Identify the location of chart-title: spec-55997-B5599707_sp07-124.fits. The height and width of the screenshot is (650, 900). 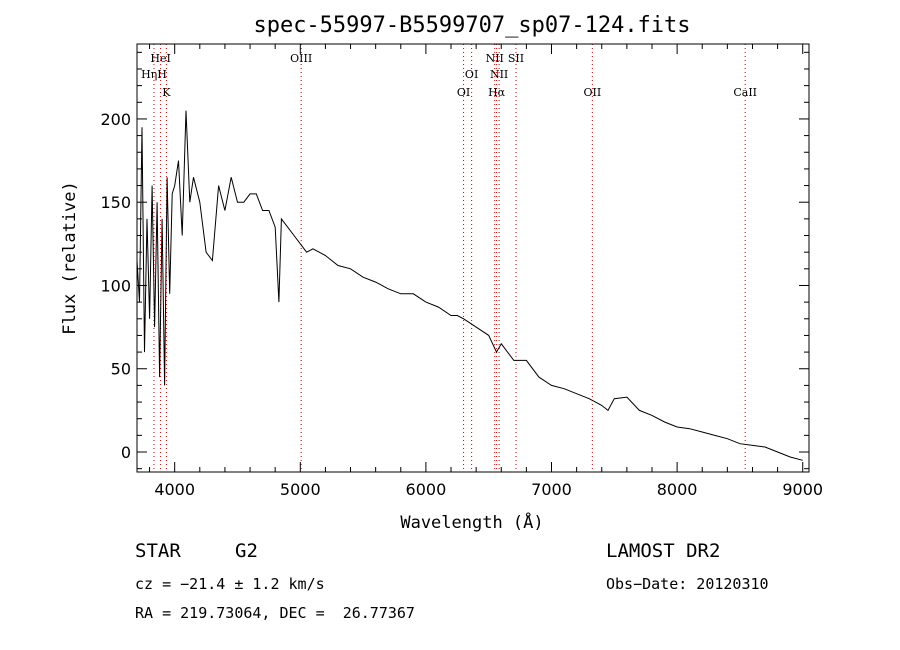
(471, 25).